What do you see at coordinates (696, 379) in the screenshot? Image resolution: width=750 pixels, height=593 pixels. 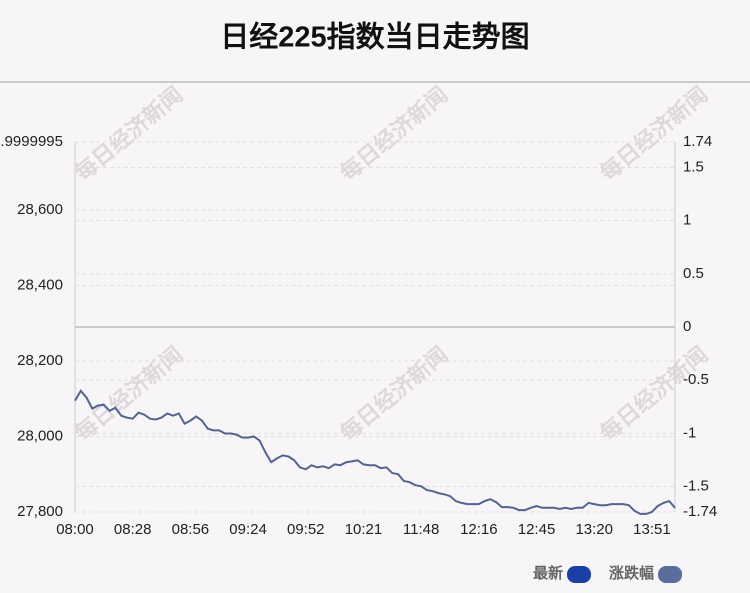 I see `y2-tick-label: -0.5` at bounding box center [696, 379].